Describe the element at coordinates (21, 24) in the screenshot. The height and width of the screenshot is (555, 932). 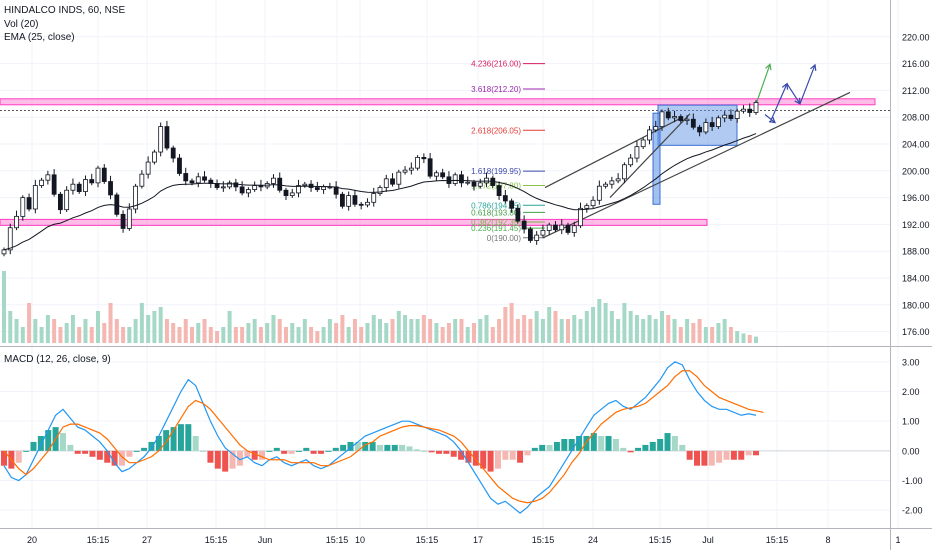
I see `volume-legend: Vol (20)` at that location.